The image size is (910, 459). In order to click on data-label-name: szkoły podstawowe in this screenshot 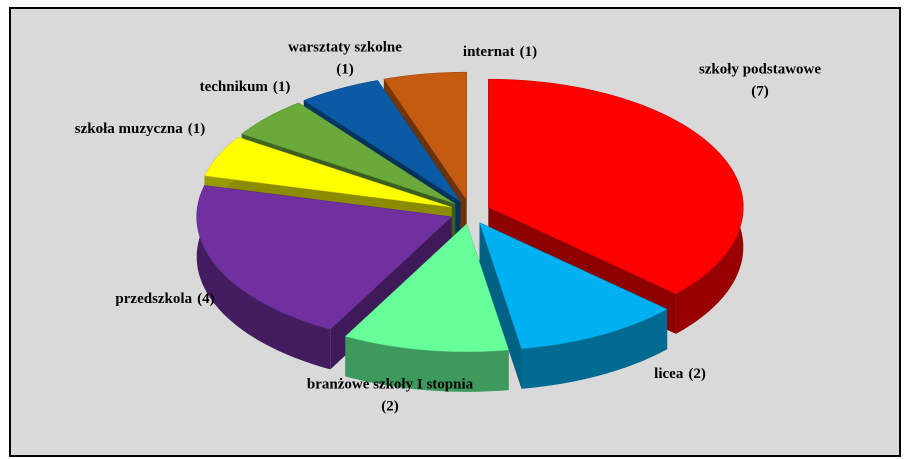, I will do `click(760, 69)`.